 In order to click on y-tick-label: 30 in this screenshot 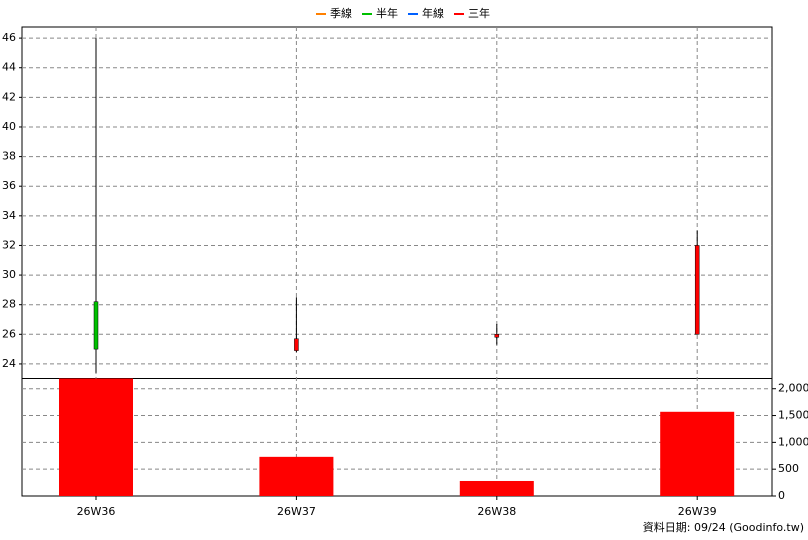, I will do `click(9, 274)`.